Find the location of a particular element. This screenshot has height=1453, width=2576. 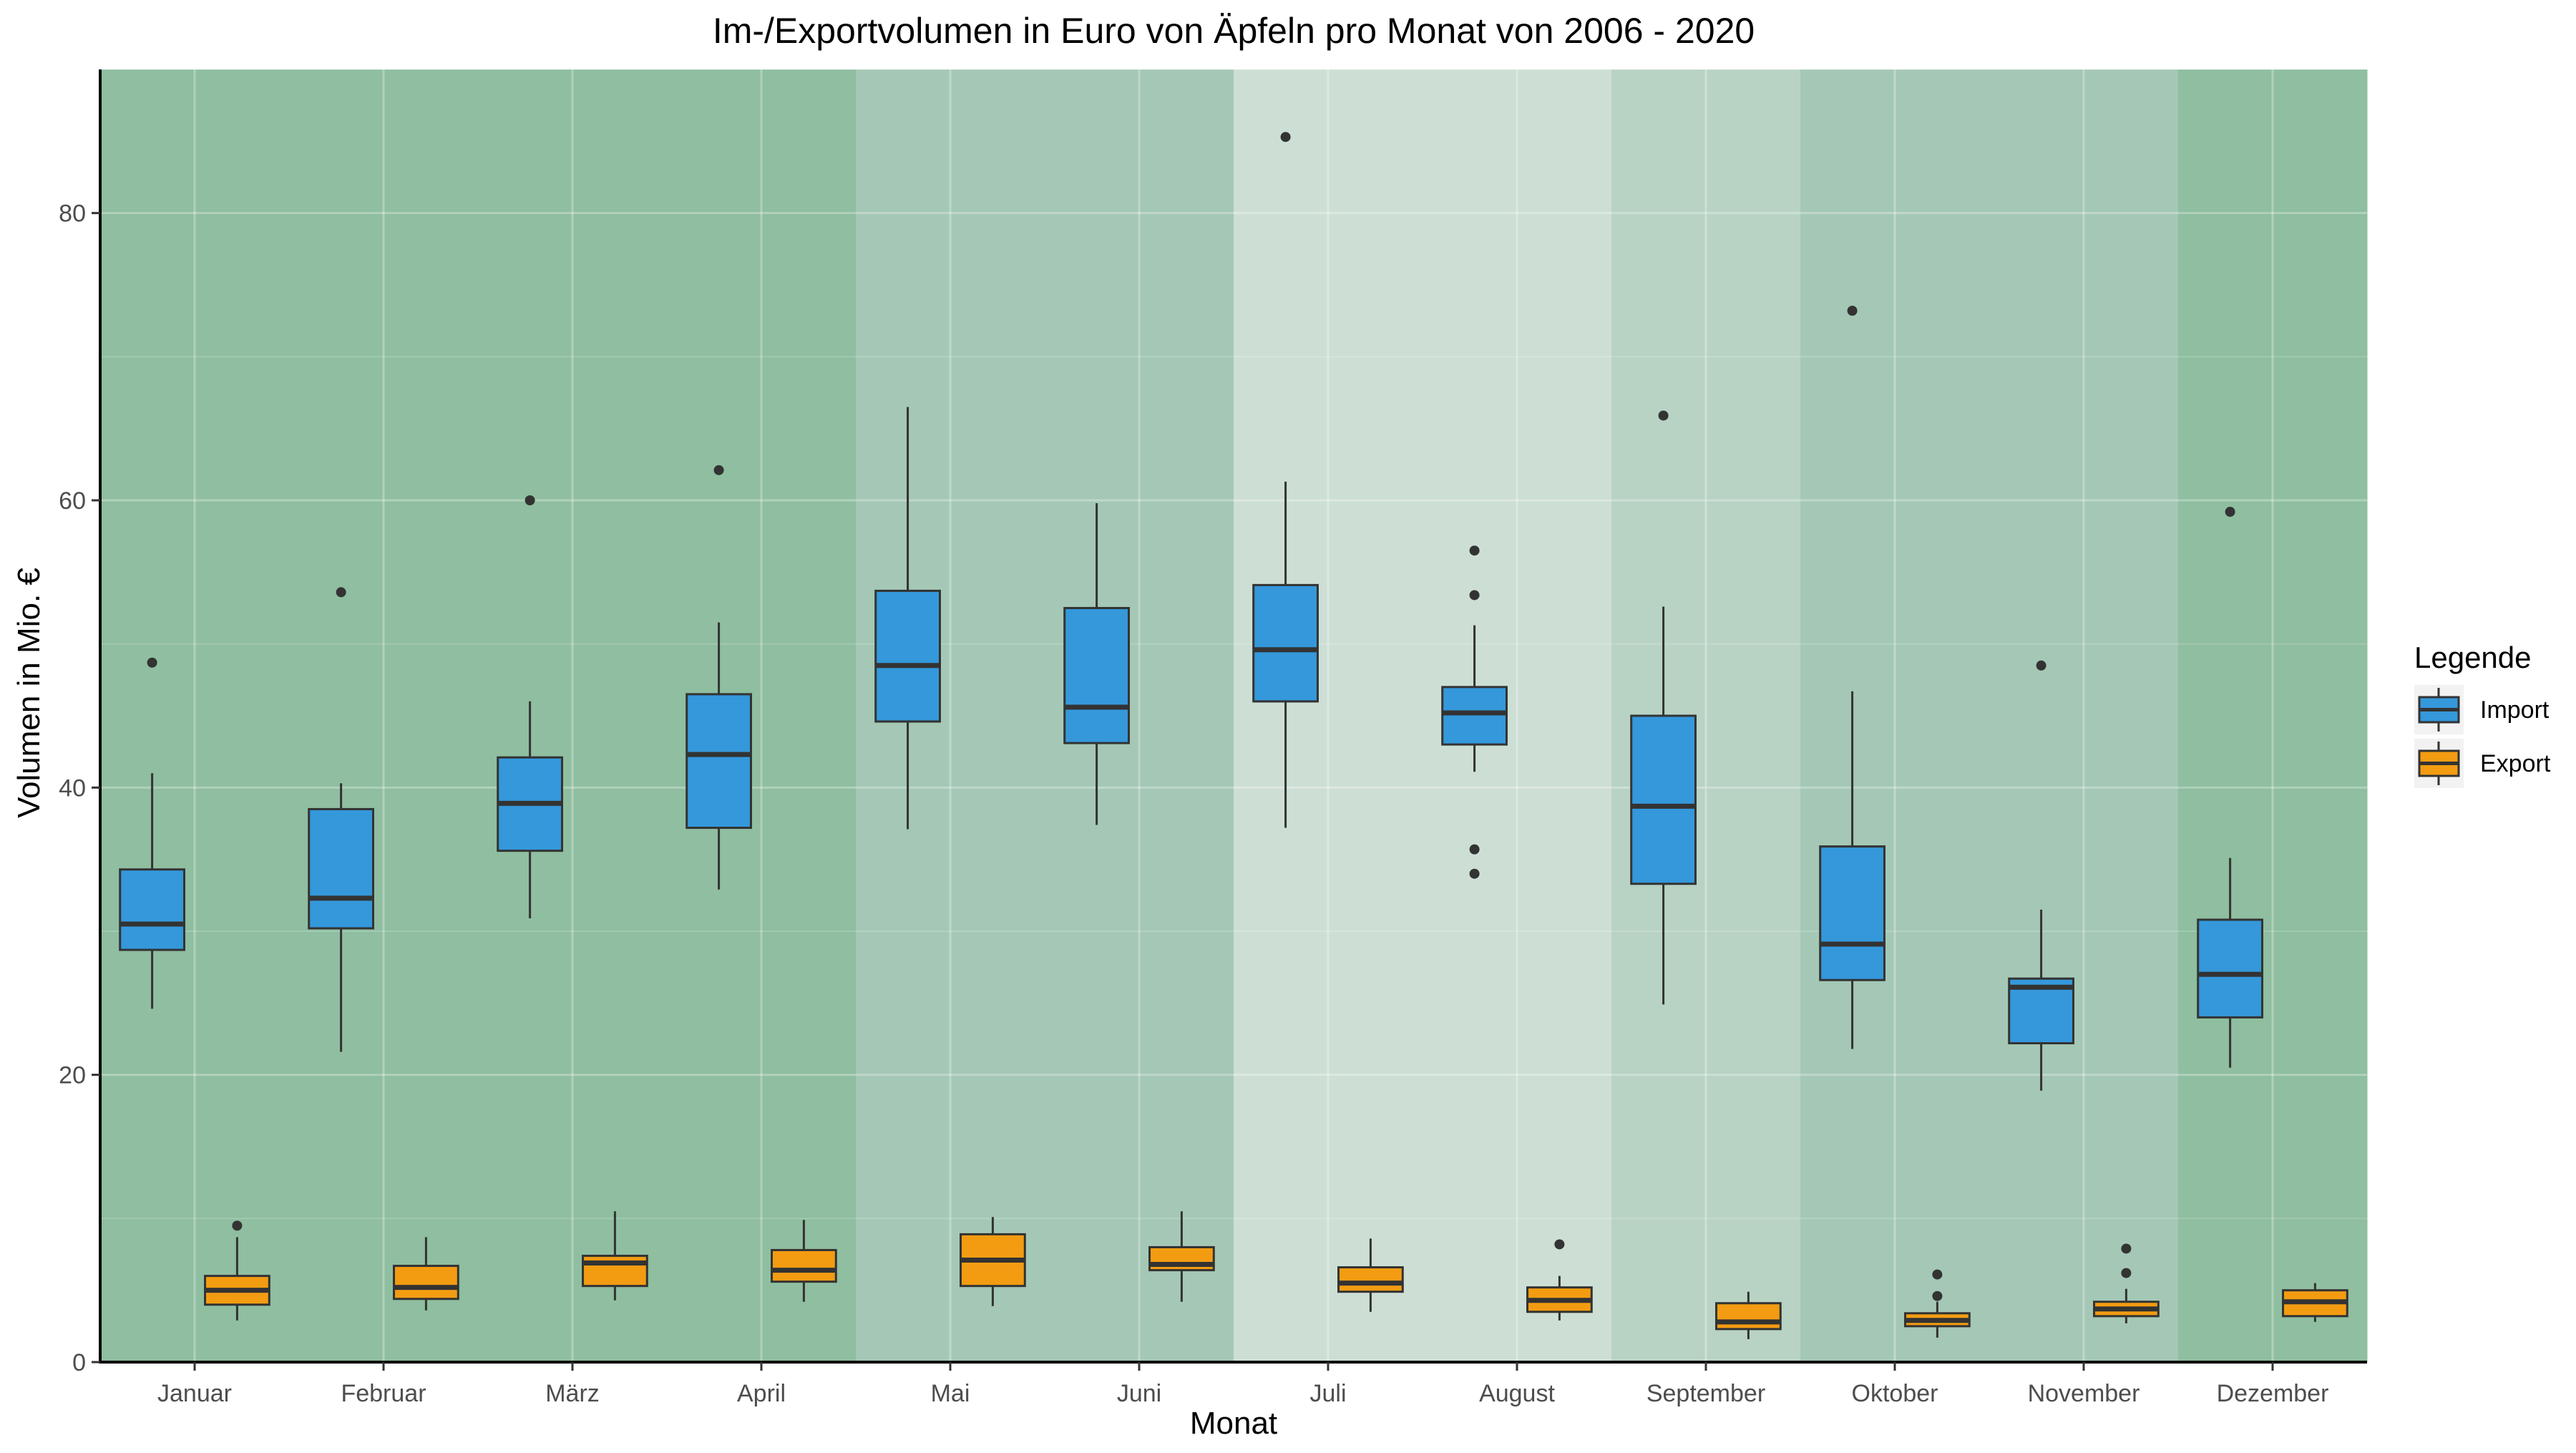

y-tick-labels: 0 20 40 60 80 is located at coordinates (72, 788).